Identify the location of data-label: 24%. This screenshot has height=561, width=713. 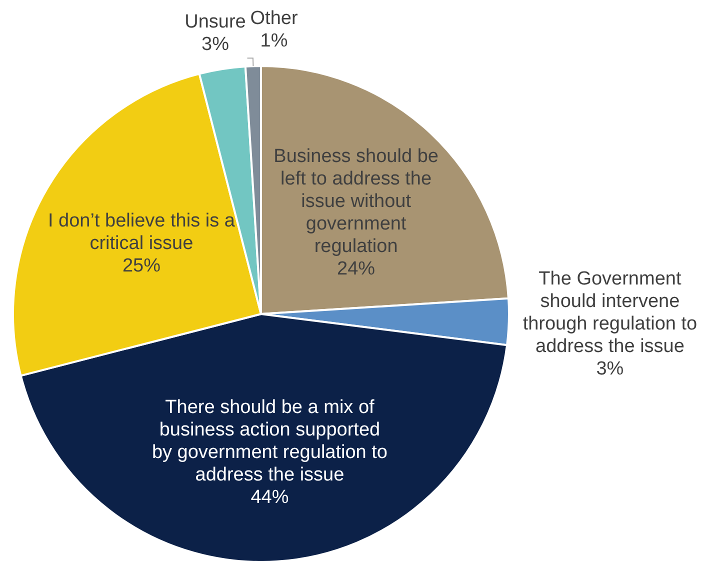
(356, 269).